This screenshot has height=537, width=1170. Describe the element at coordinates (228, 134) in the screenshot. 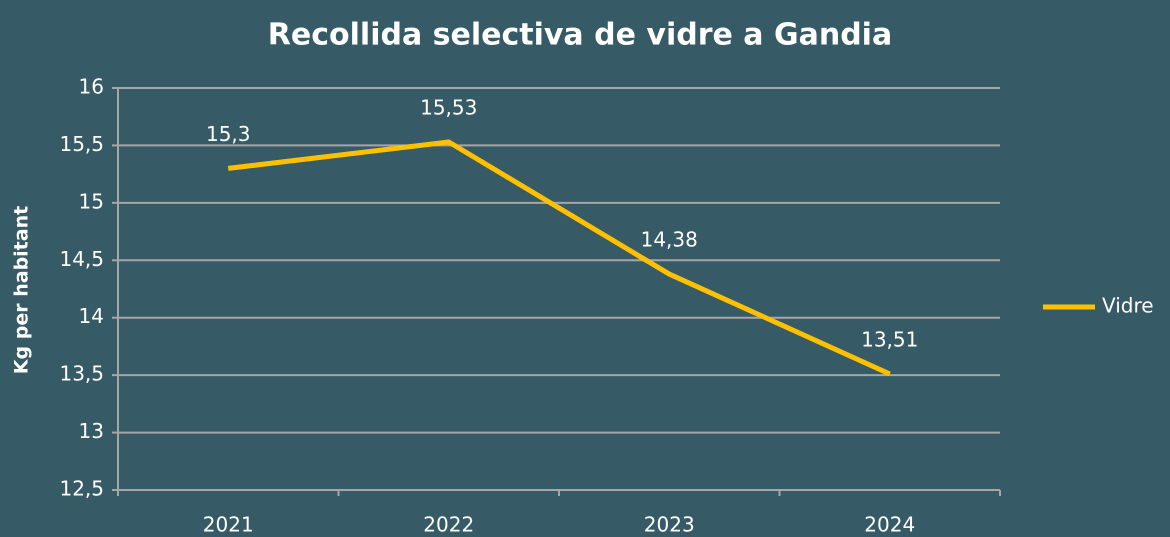

I see `data-label: 15,3` at that location.